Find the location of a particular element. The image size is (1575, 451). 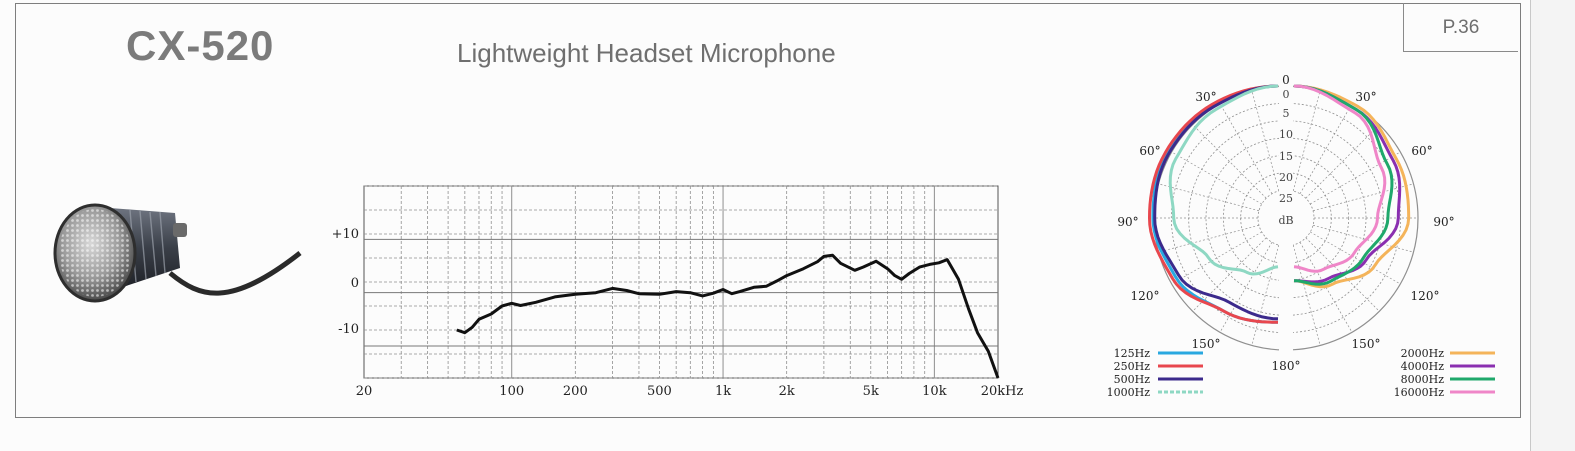

angle-label-left-30: 30° is located at coordinates (1205, 97).